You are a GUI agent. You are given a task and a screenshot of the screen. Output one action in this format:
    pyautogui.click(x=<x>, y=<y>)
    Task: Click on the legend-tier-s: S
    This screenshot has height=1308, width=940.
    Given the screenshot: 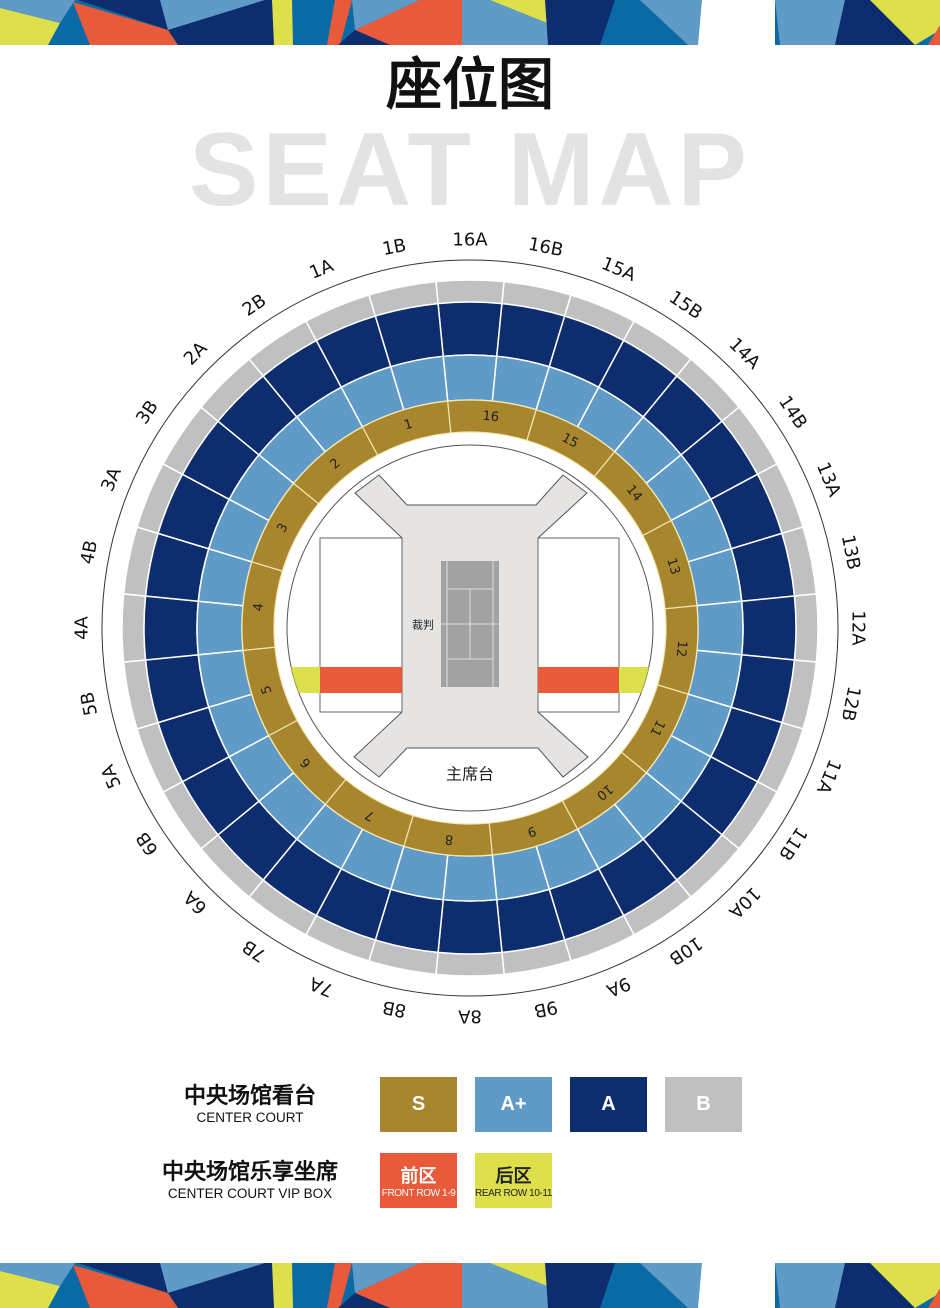 What is the action you would take?
    pyautogui.click(x=418, y=1104)
    